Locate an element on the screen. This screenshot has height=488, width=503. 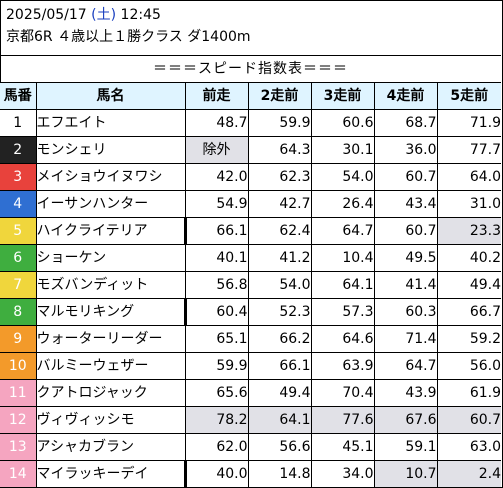
speed-index-r2: 14.8 is located at coordinates (279, 474).